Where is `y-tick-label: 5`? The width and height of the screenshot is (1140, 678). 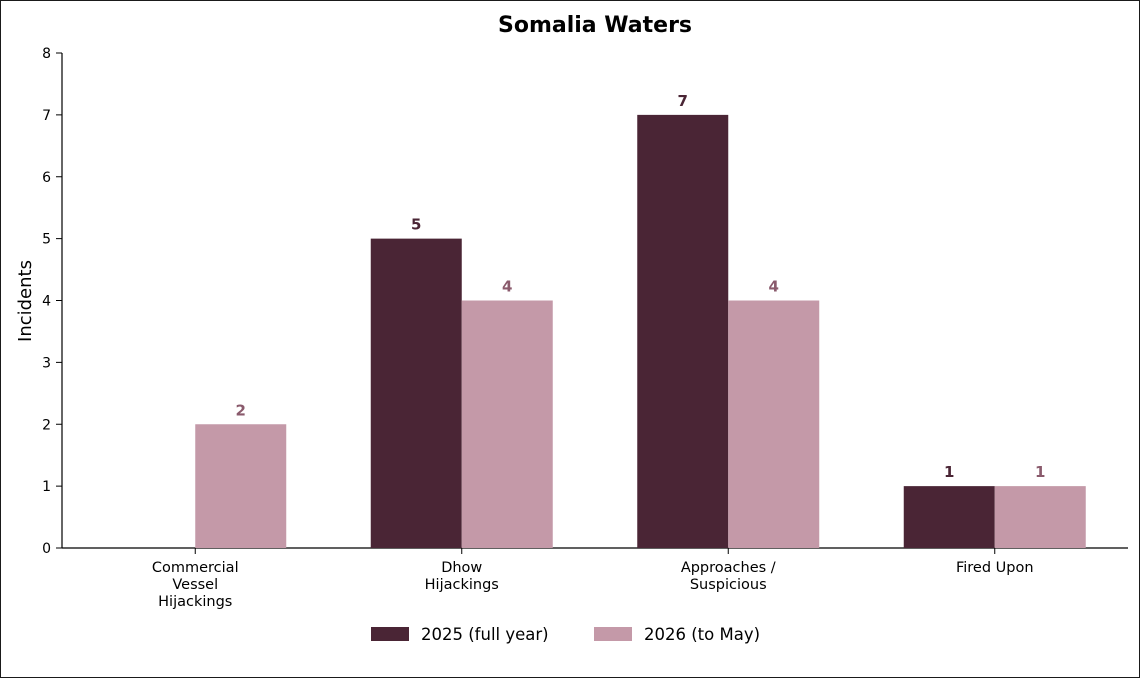 y-tick-label: 5 is located at coordinates (46, 240).